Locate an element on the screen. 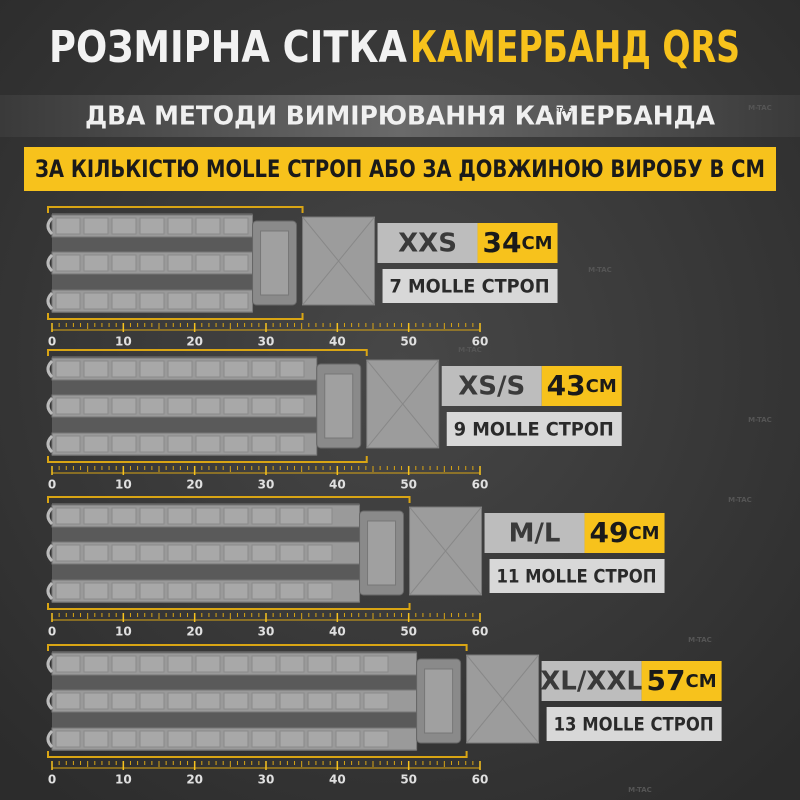 Image resolution: width=800 pixels, height=800 pixels. length-value: 43 is located at coordinates (566, 385).